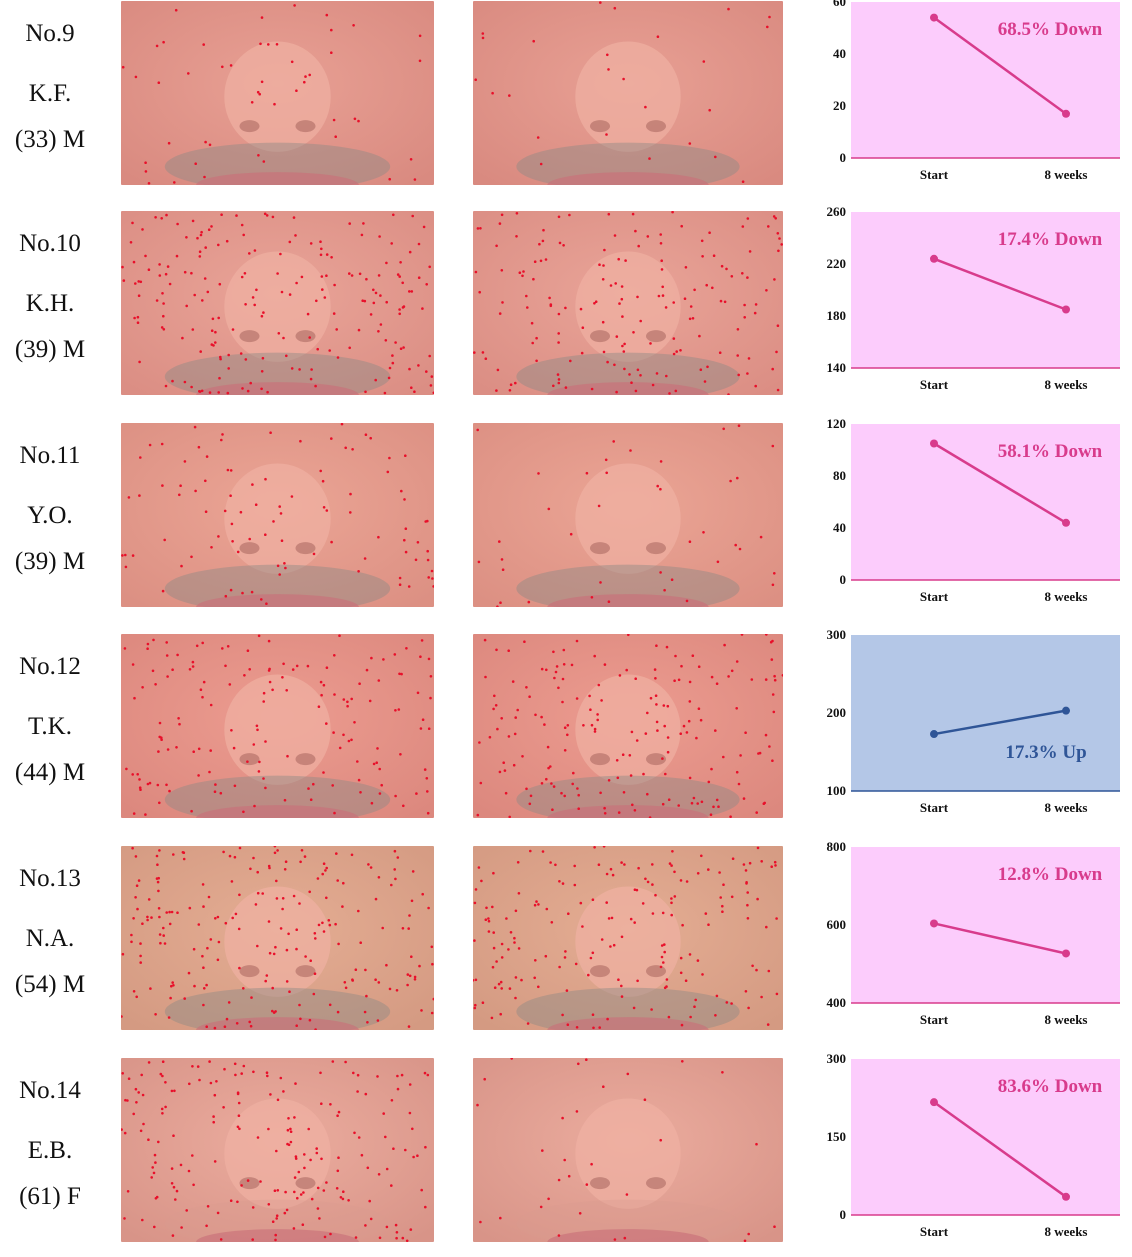 The height and width of the screenshot is (1257, 1132). I want to click on pore-count-chart: 400 600 800 Start 8 weeks 12.8% Down, so click(979, 942).